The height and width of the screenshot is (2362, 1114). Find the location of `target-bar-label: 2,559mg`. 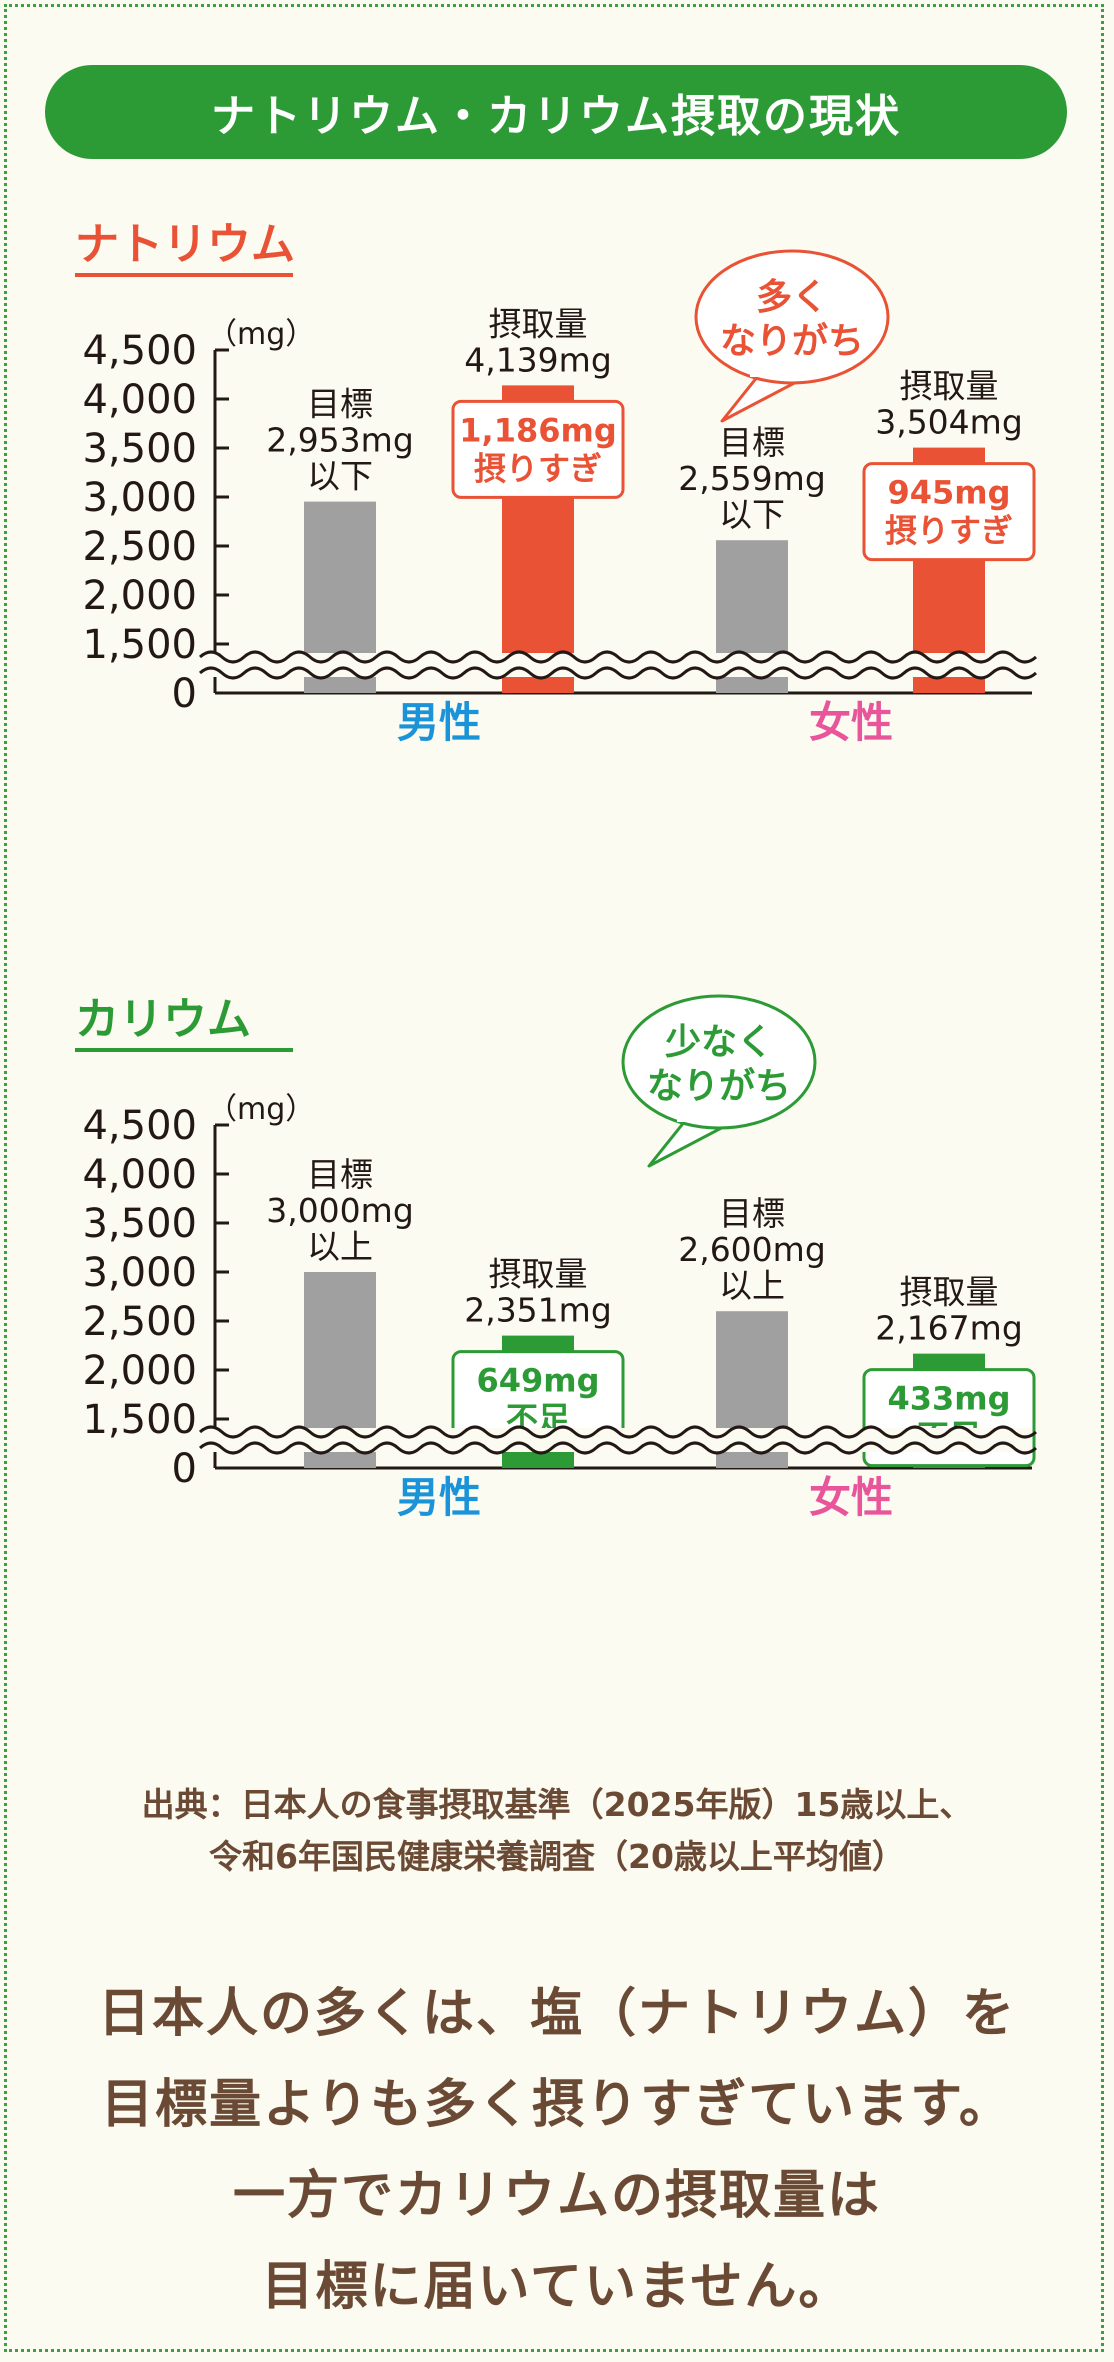

target-bar-label: 2,559mg is located at coordinates (752, 478).